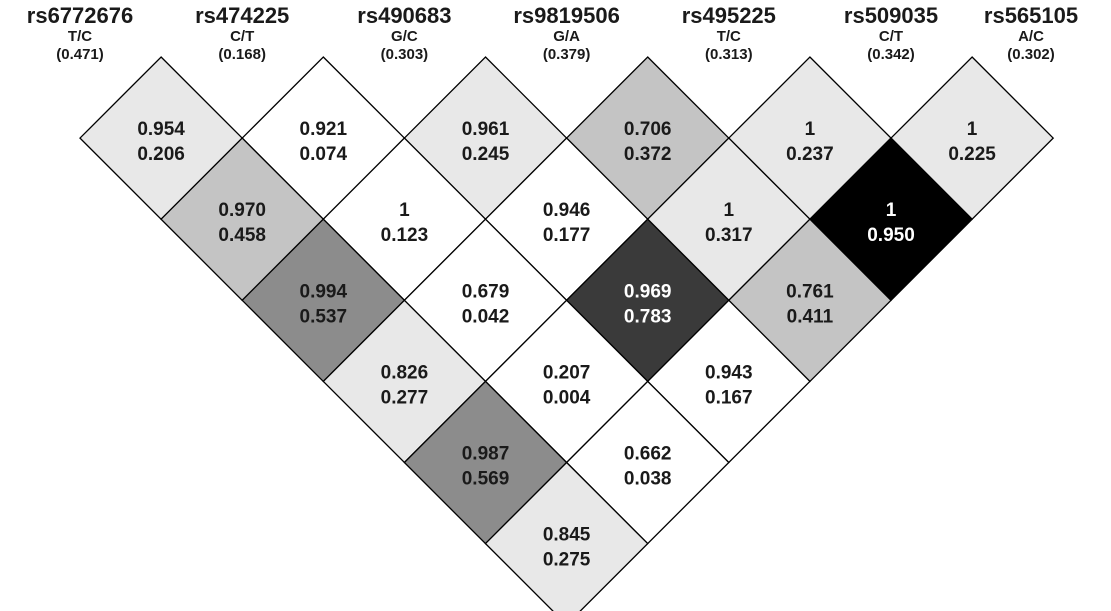 The height and width of the screenshot is (611, 1111). Describe the element at coordinates (486, 454) in the screenshot. I see `ld-dprime-value: 0.987` at that location.